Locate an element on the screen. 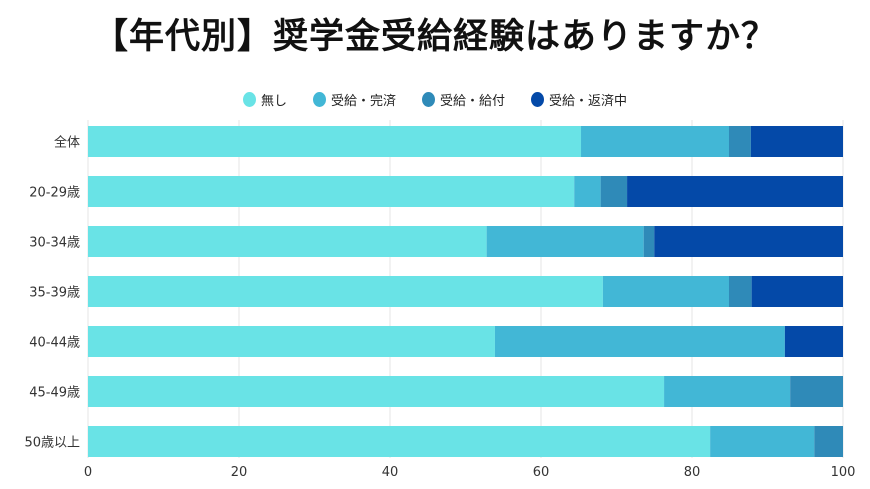 This screenshot has width=870, height=489. category-label: 20-29歳 is located at coordinates (54, 193).